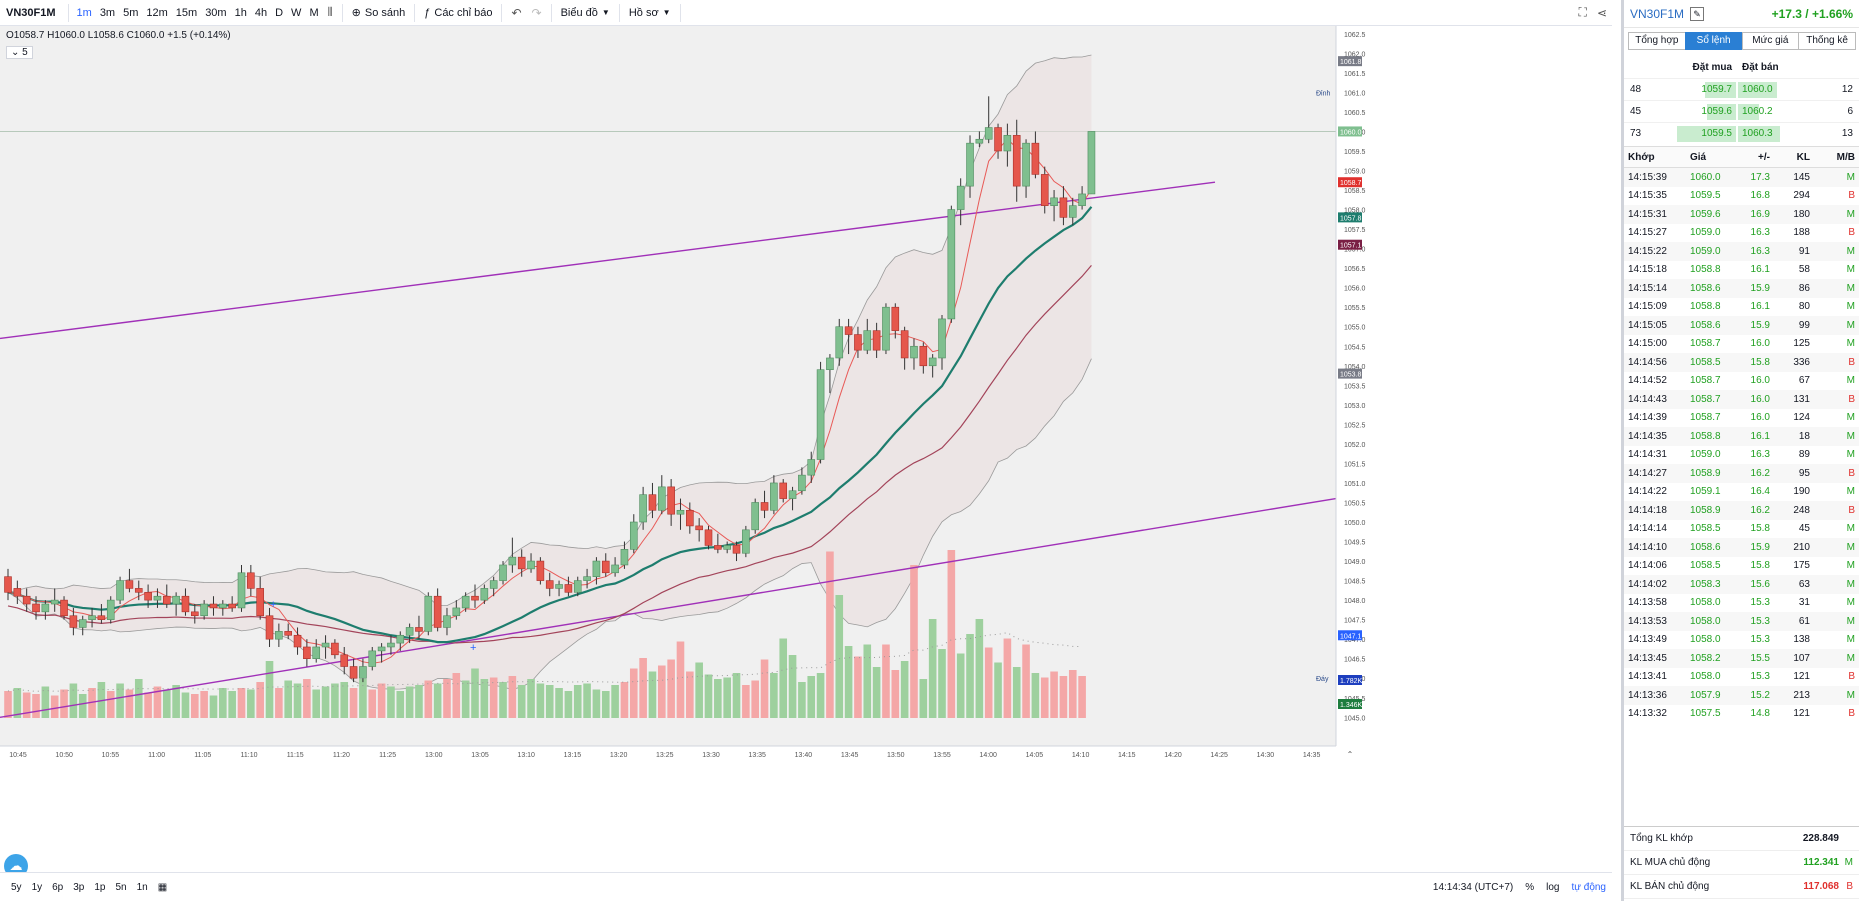  I want to click on range-1p: 1p, so click(100, 887).